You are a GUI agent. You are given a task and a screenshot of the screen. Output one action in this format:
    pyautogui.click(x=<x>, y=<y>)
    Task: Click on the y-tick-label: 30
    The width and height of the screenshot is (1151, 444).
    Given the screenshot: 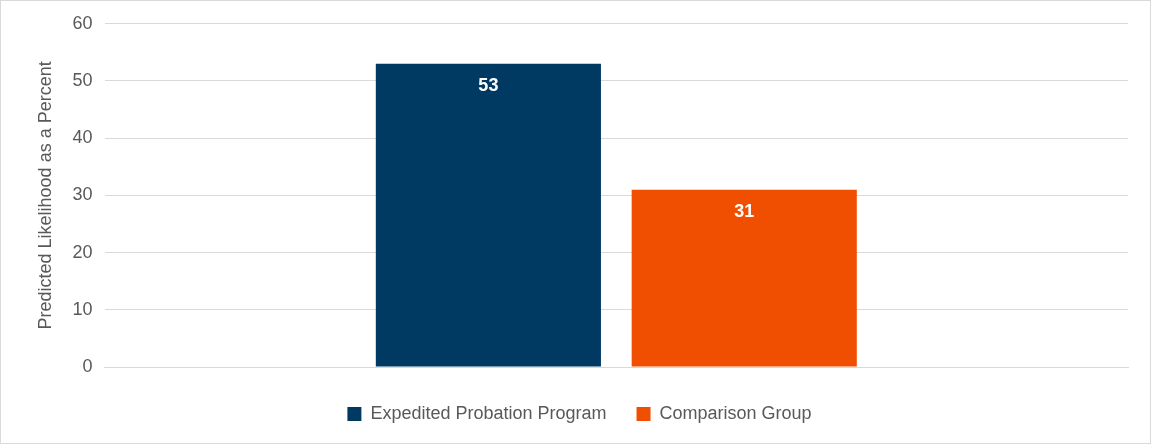 What is the action you would take?
    pyautogui.click(x=82, y=194)
    